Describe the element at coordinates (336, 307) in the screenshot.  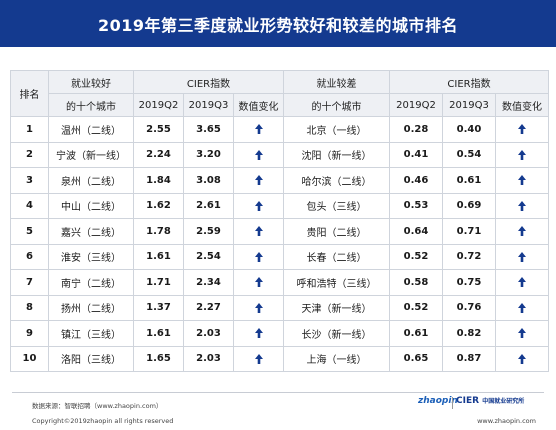
I see `cell-bad-city: 天津（新一线）` at that location.